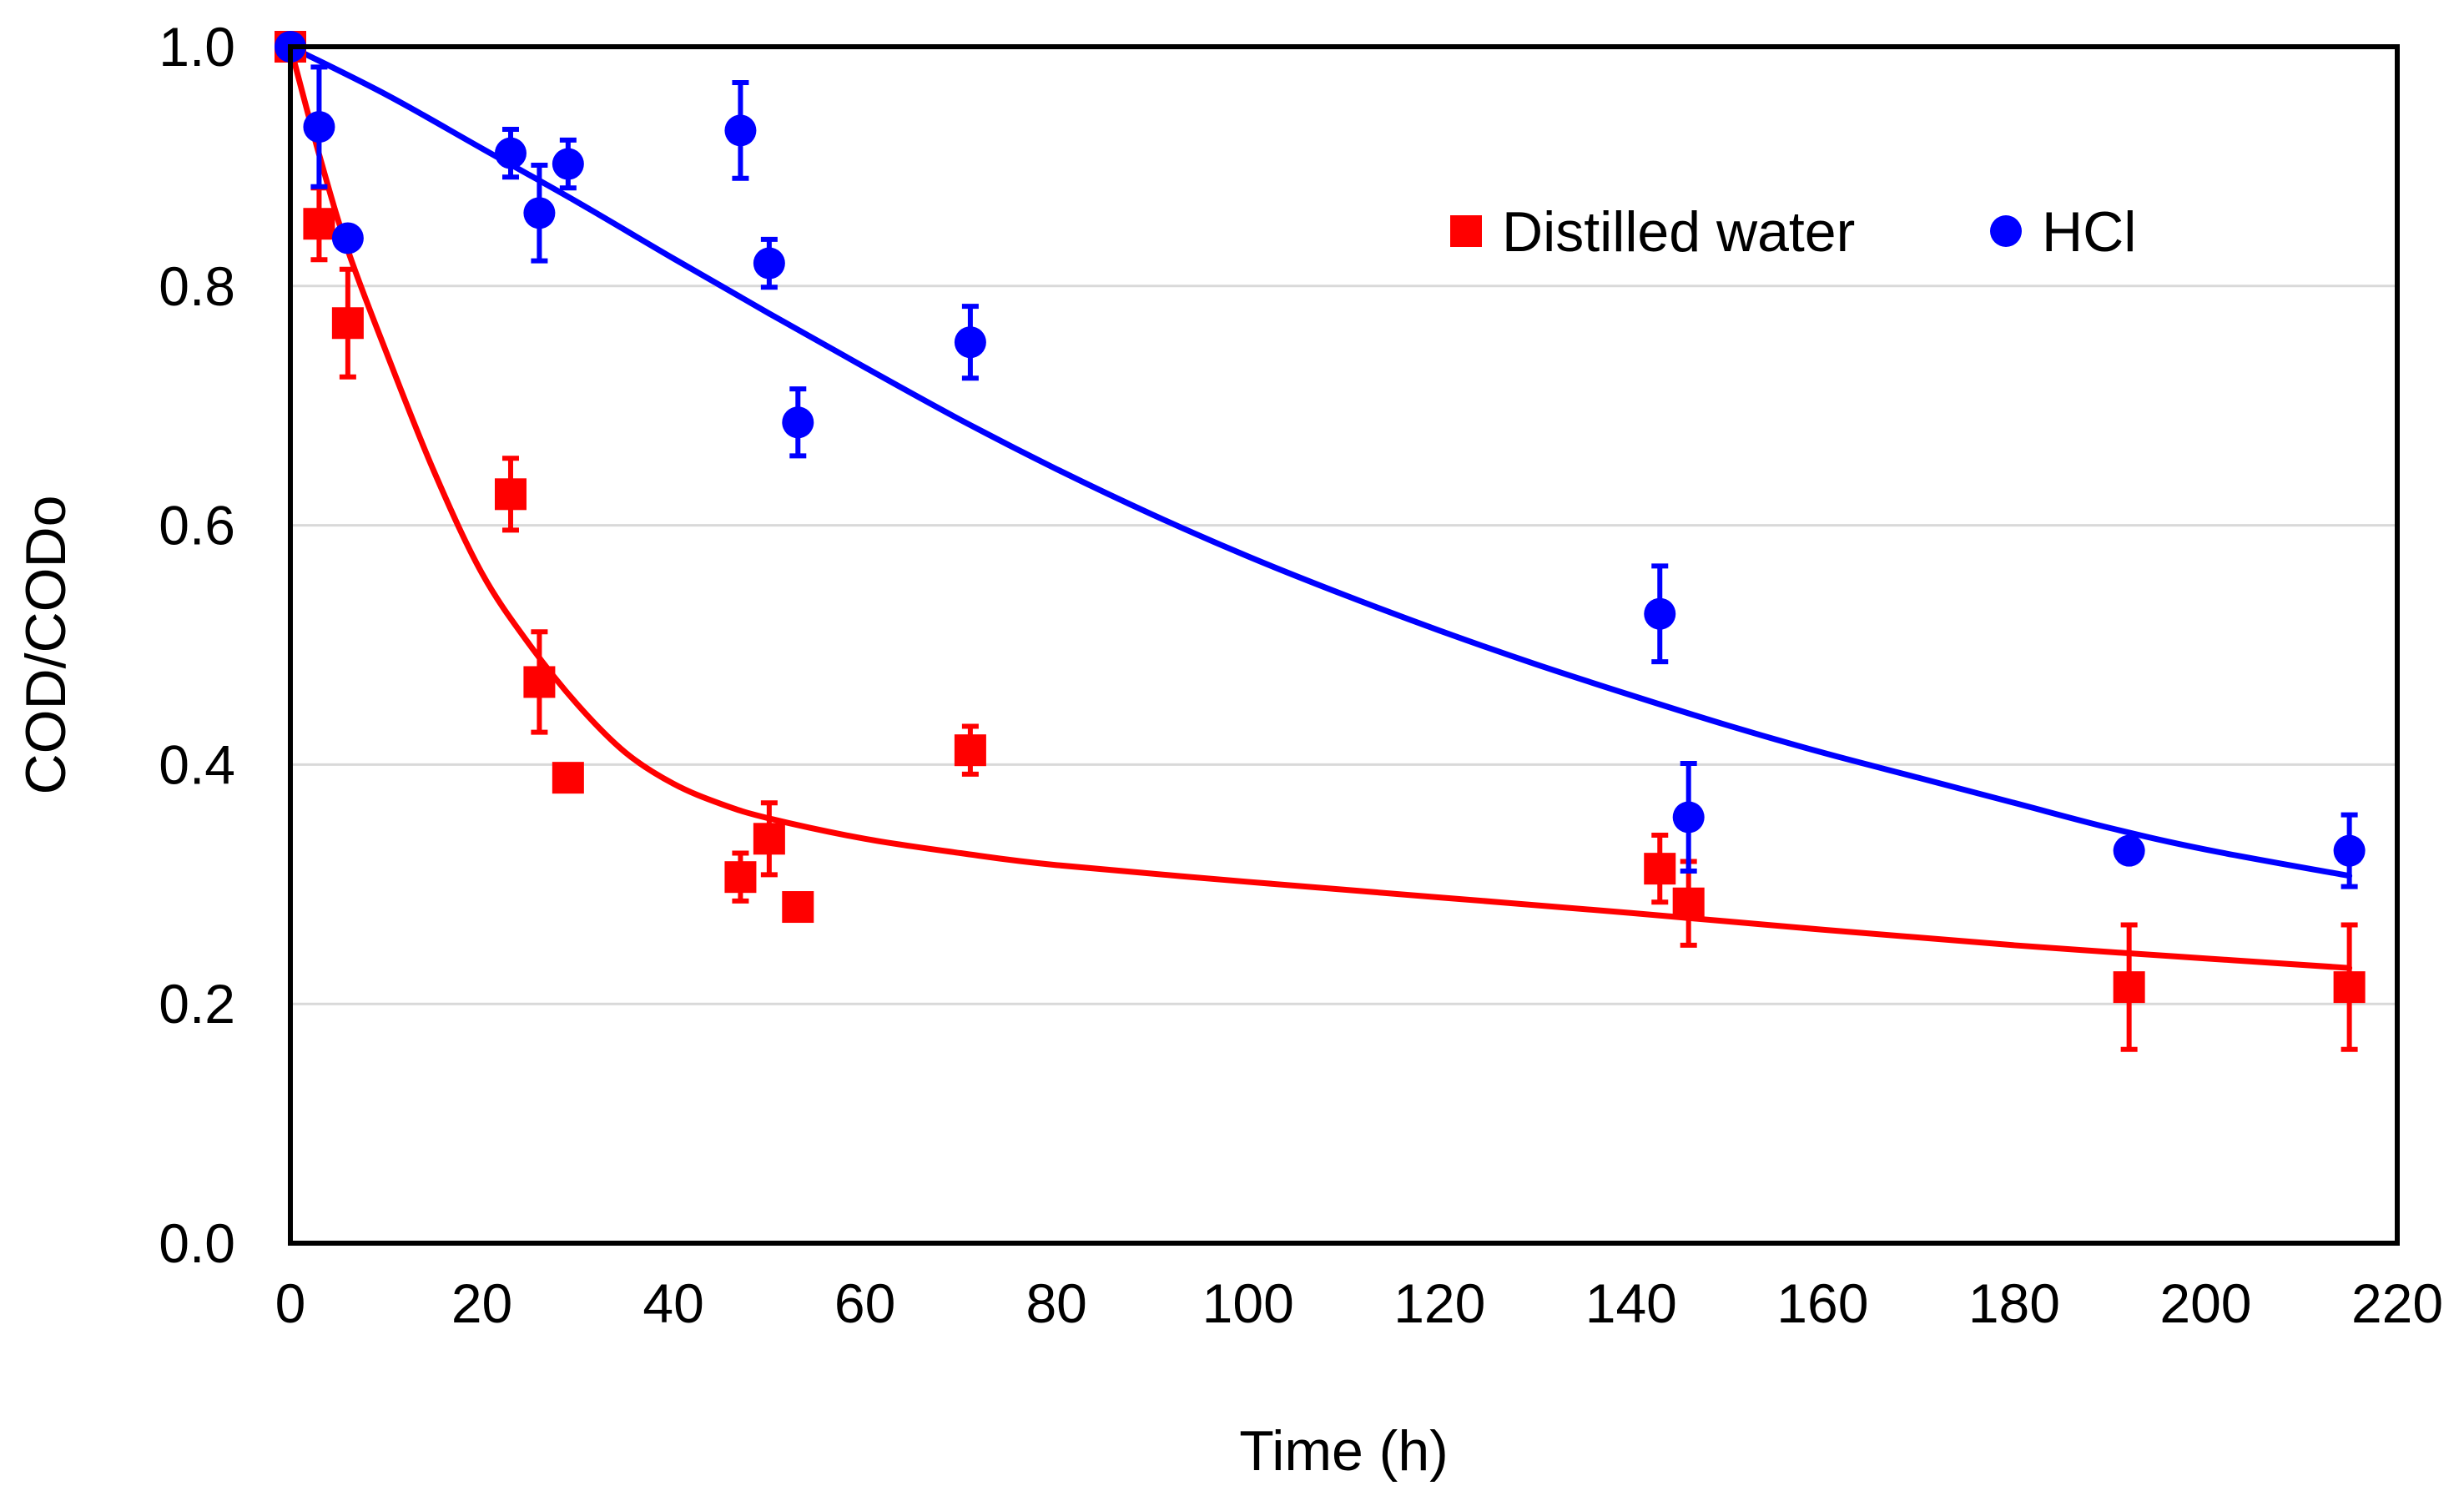  I want to click on legend-marker-circle, so click(2006, 231).